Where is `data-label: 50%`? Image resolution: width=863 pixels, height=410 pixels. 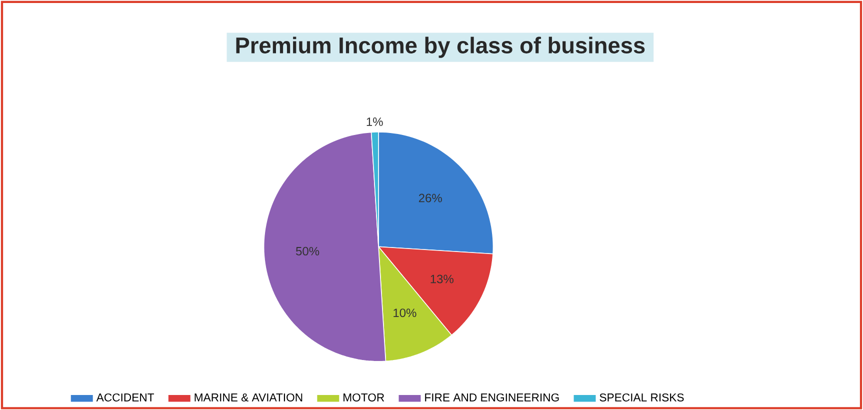
data-label: 50% is located at coordinates (308, 251).